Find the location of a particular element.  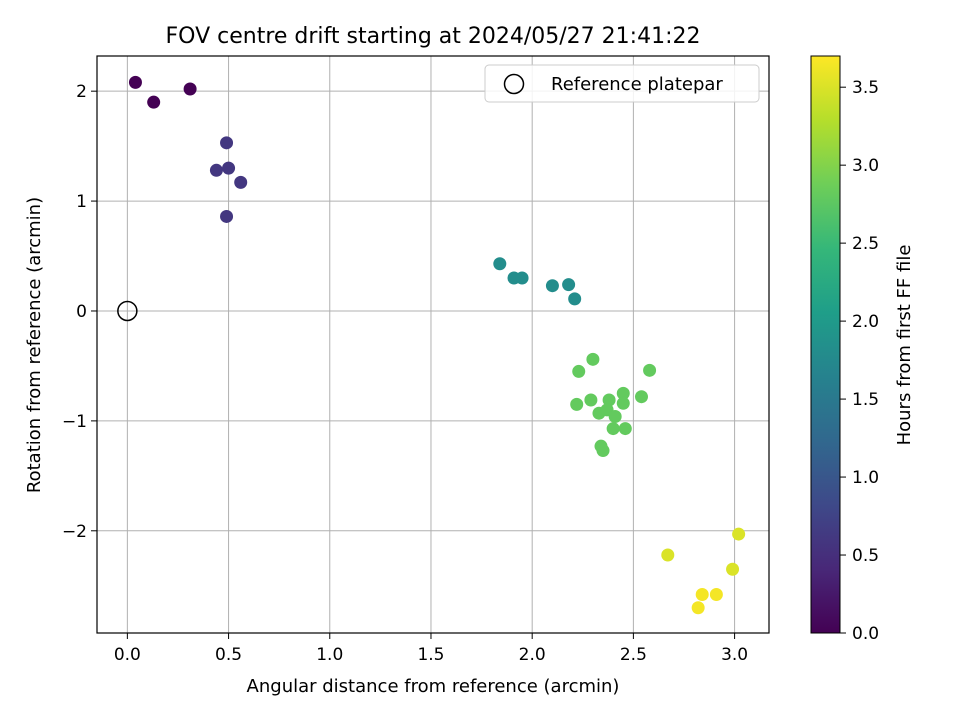

x-tick-label: 2.5 is located at coordinates (633, 655).